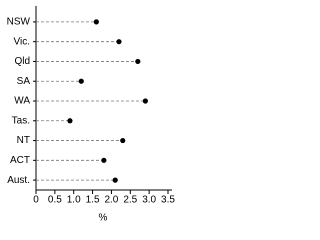 Image resolution: width=320 pixels, height=240 pixels. What do you see at coordinates (55, 200) in the screenshot?
I see `x-tick-label: 0.5` at bounding box center [55, 200].